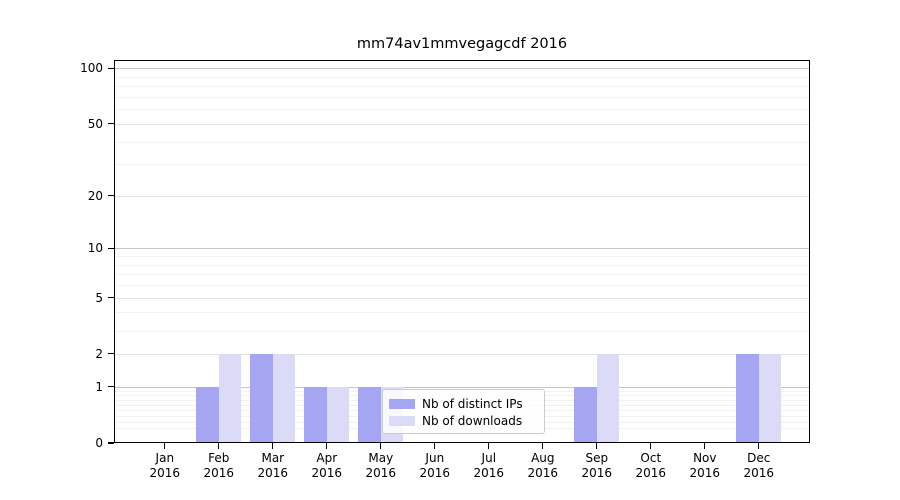 This screenshot has height=500, width=900. Describe the element at coordinates (489, 465) in the screenshot. I see `x-tick-label-jul: Jul 2016` at that location.